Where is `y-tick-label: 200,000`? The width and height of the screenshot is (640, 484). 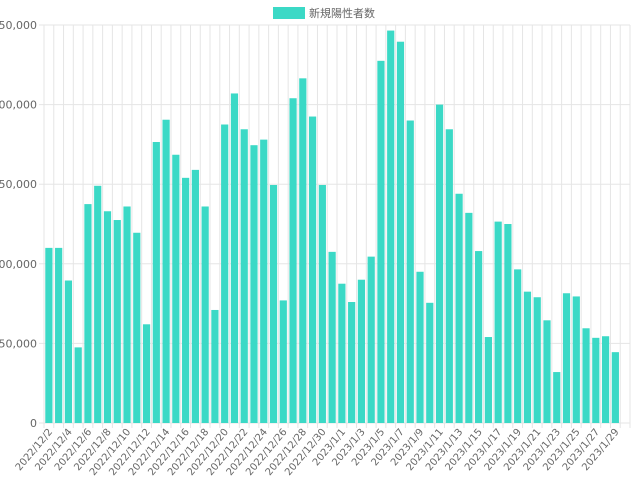 y-tick-label: 200,000 is located at coordinates (18, 105).